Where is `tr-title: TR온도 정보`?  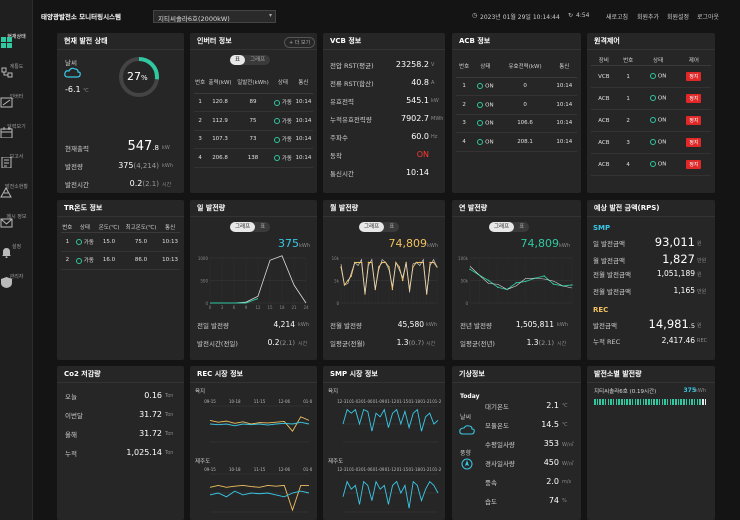
tr-title: TR온도 정보 is located at coordinates (120, 208).